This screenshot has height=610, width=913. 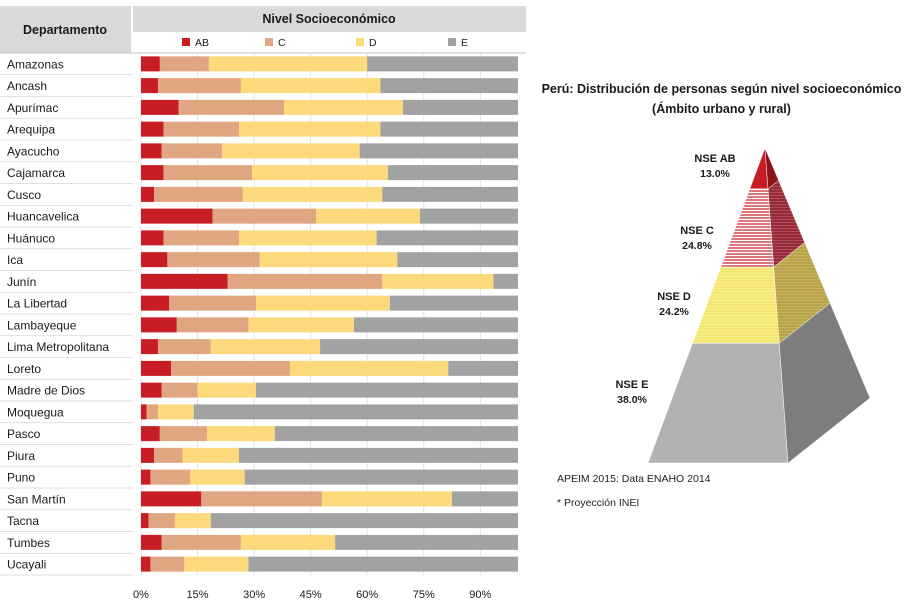 What do you see at coordinates (373, 43) in the screenshot?
I see `legend-label-d: D` at bounding box center [373, 43].